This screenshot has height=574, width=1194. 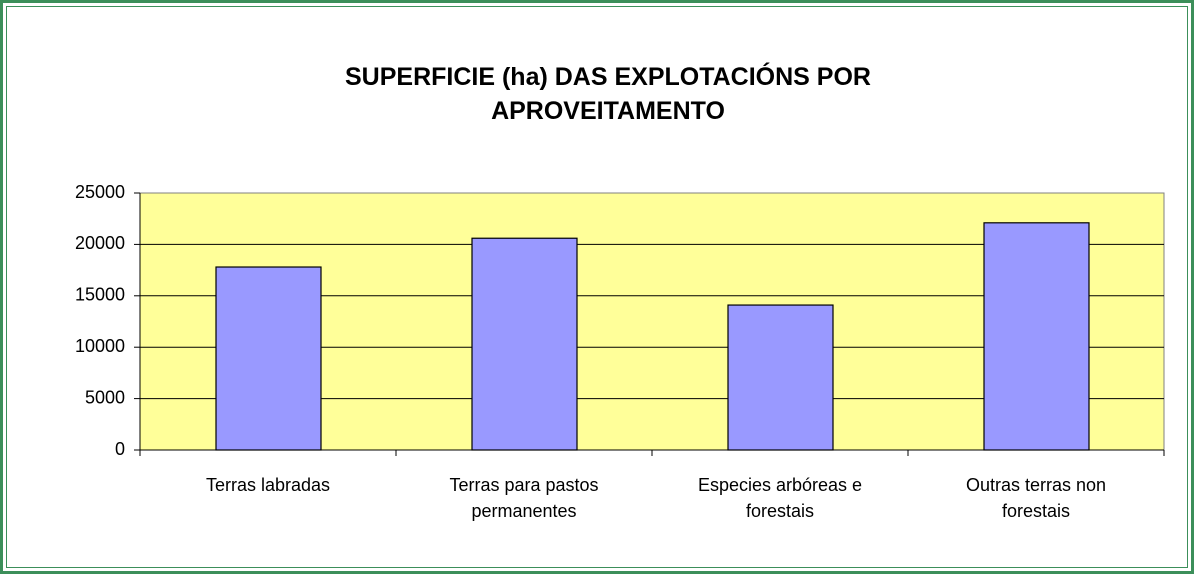 I want to click on y-tick-label: 15000, so click(x=100, y=295).